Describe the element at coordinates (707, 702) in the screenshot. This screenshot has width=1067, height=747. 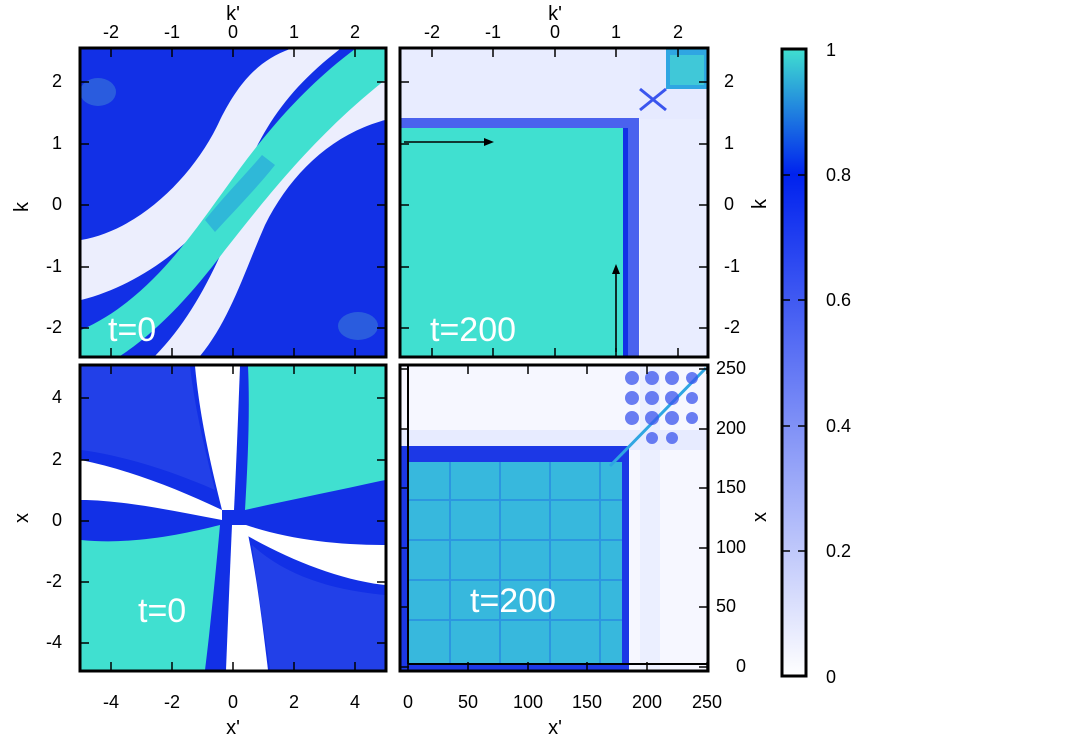
I see `x-tick-label: 250` at that location.